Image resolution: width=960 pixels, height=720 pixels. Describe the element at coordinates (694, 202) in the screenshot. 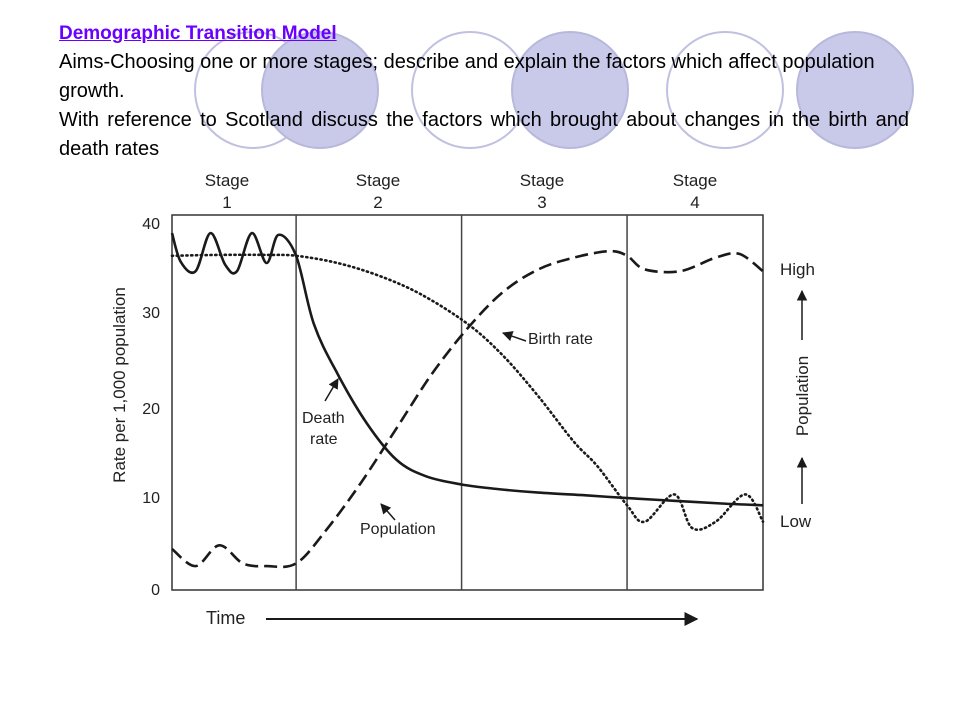

I see `stage-4-number: 4` at that location.